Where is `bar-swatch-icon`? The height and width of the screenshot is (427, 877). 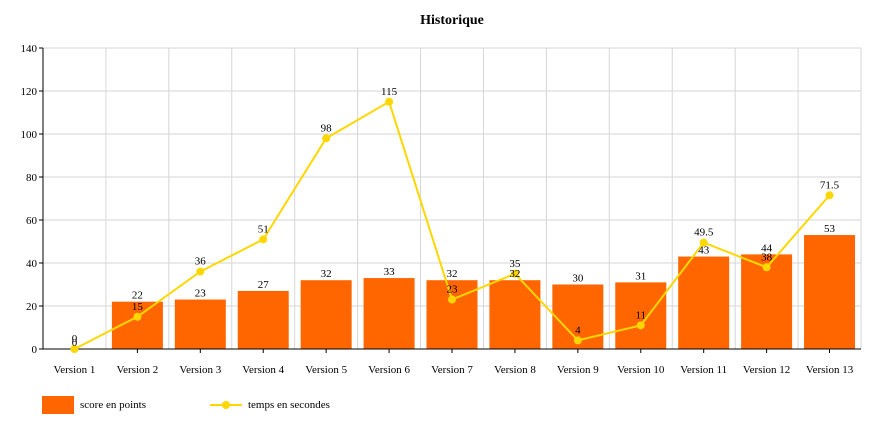
bar-swatch-icon is located at coordinates (58, 405).